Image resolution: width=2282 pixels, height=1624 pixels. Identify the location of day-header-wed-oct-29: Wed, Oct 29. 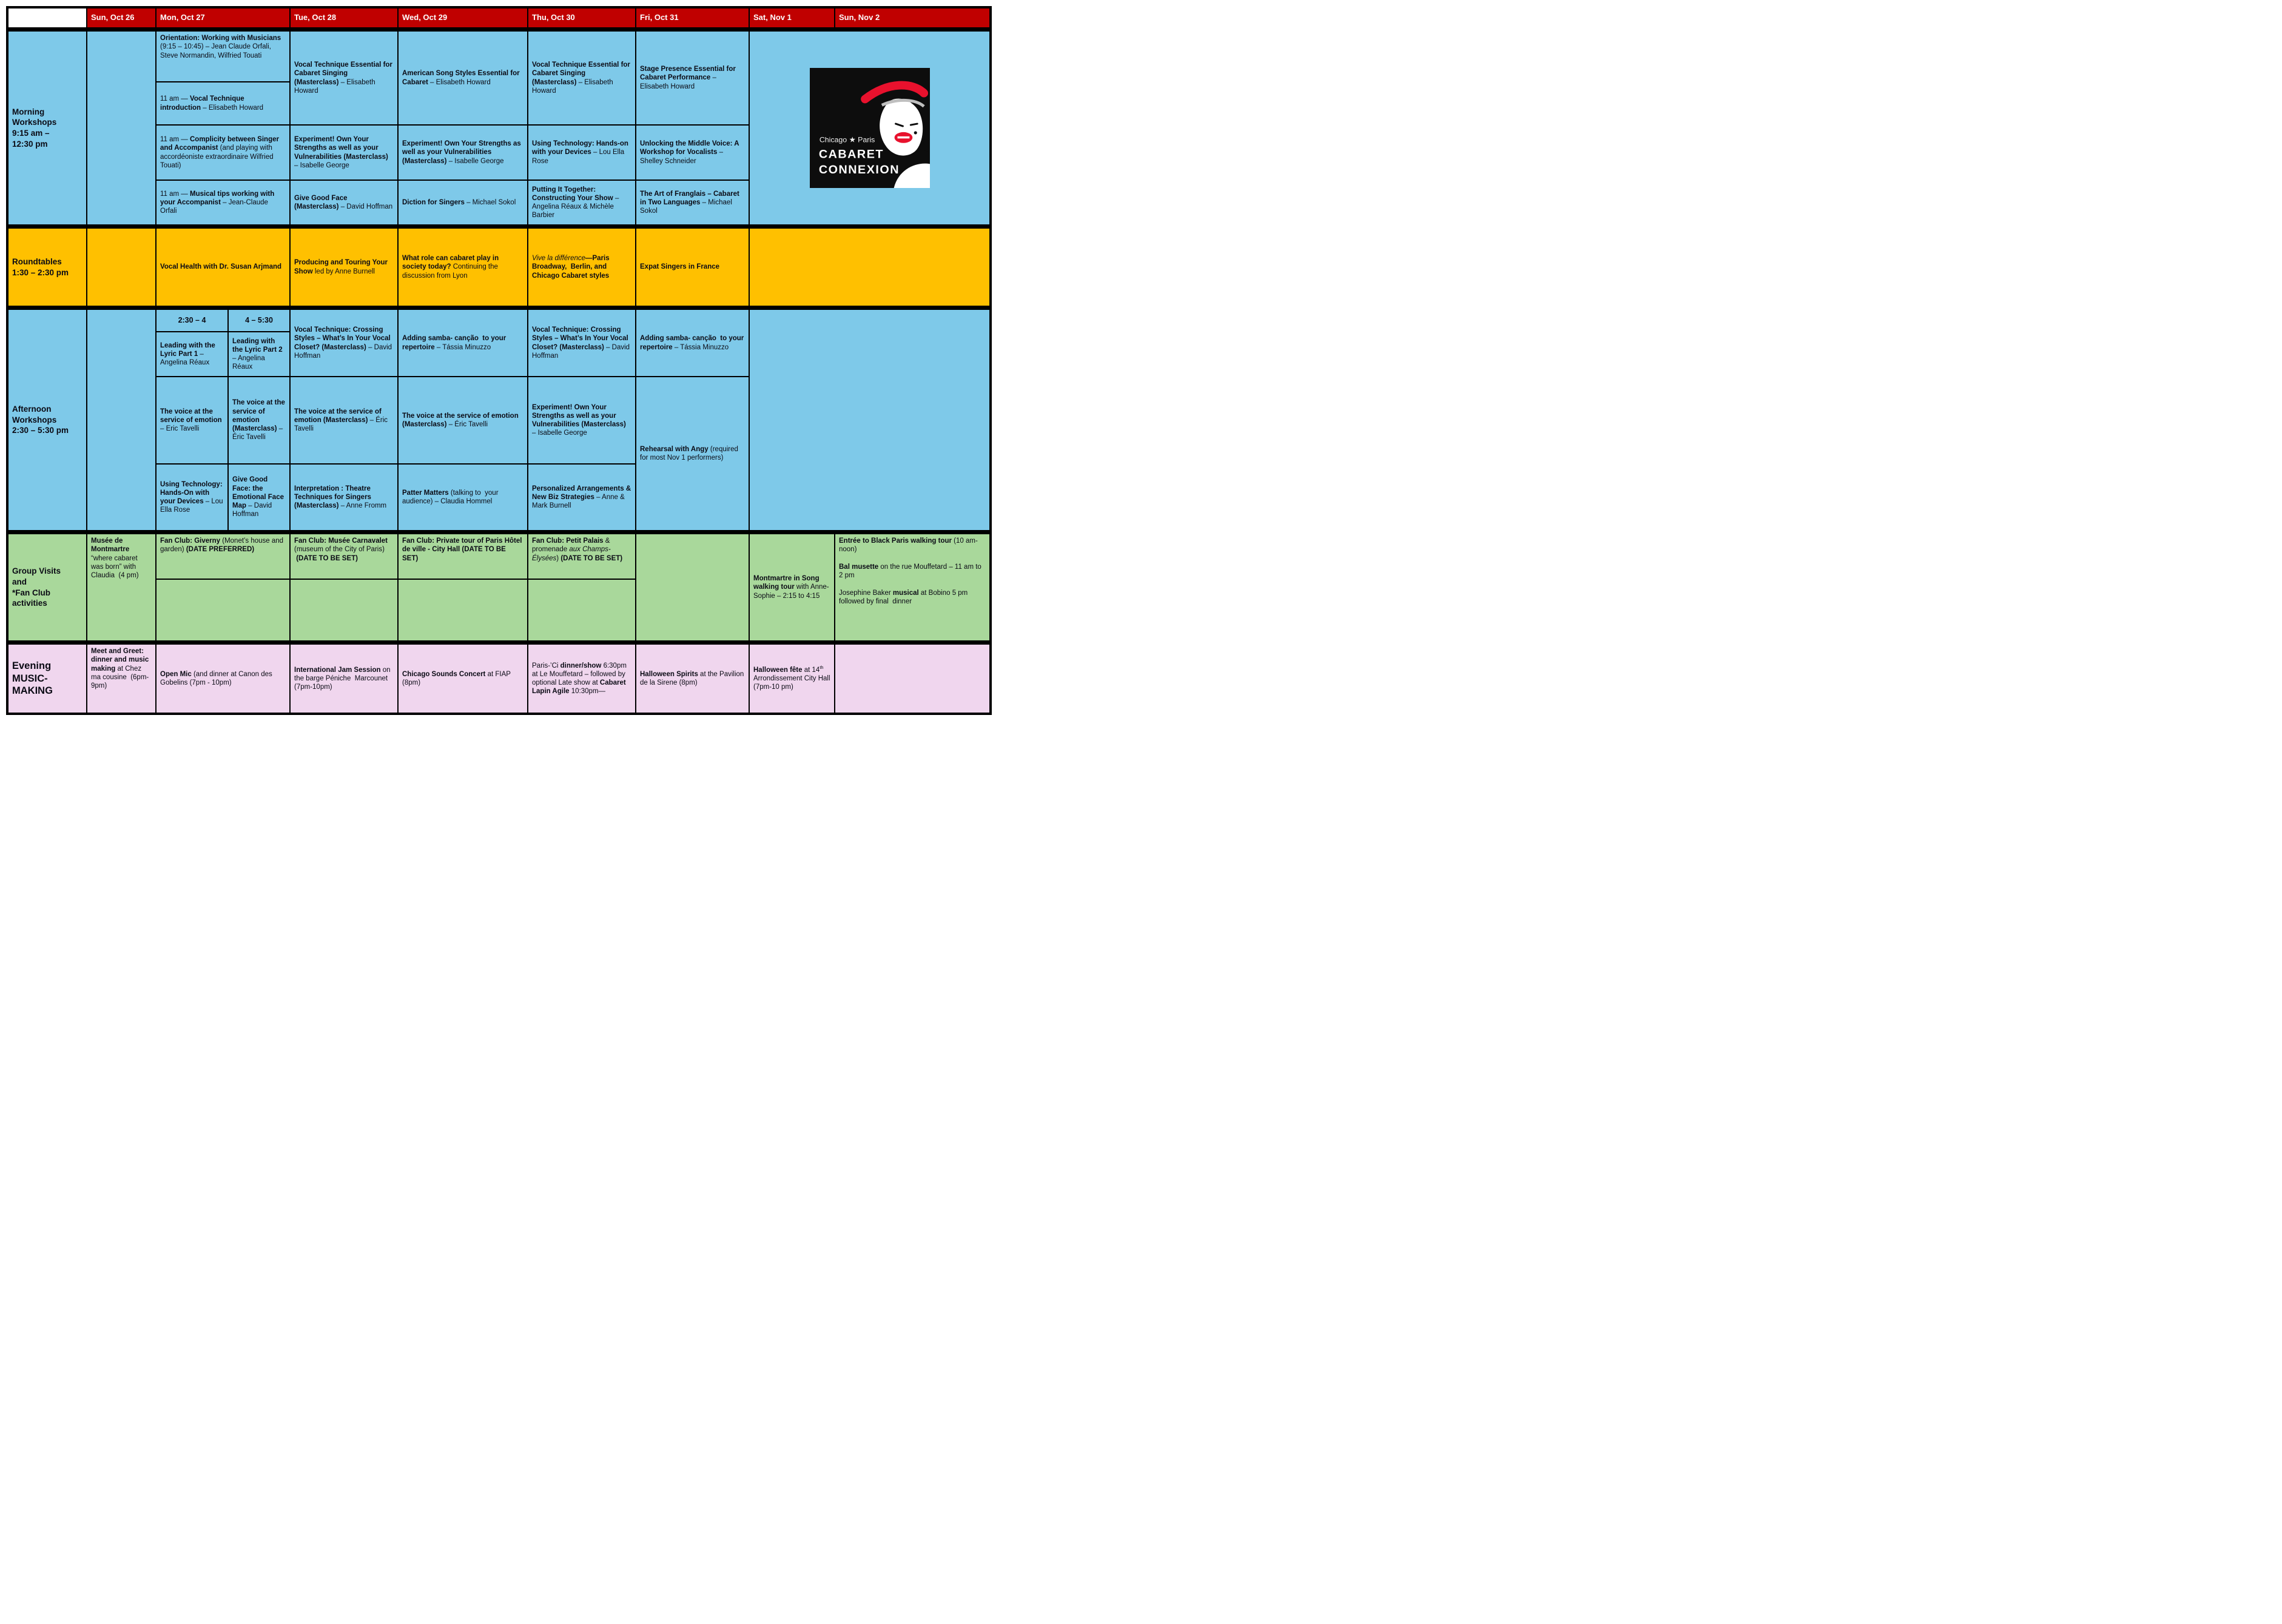
(463, 17).